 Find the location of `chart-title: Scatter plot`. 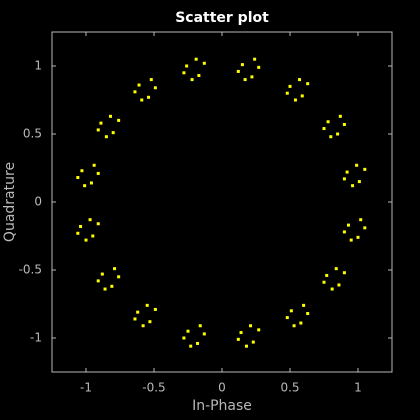

chart-title: Scatter plot is located at coordinates (222, 18).